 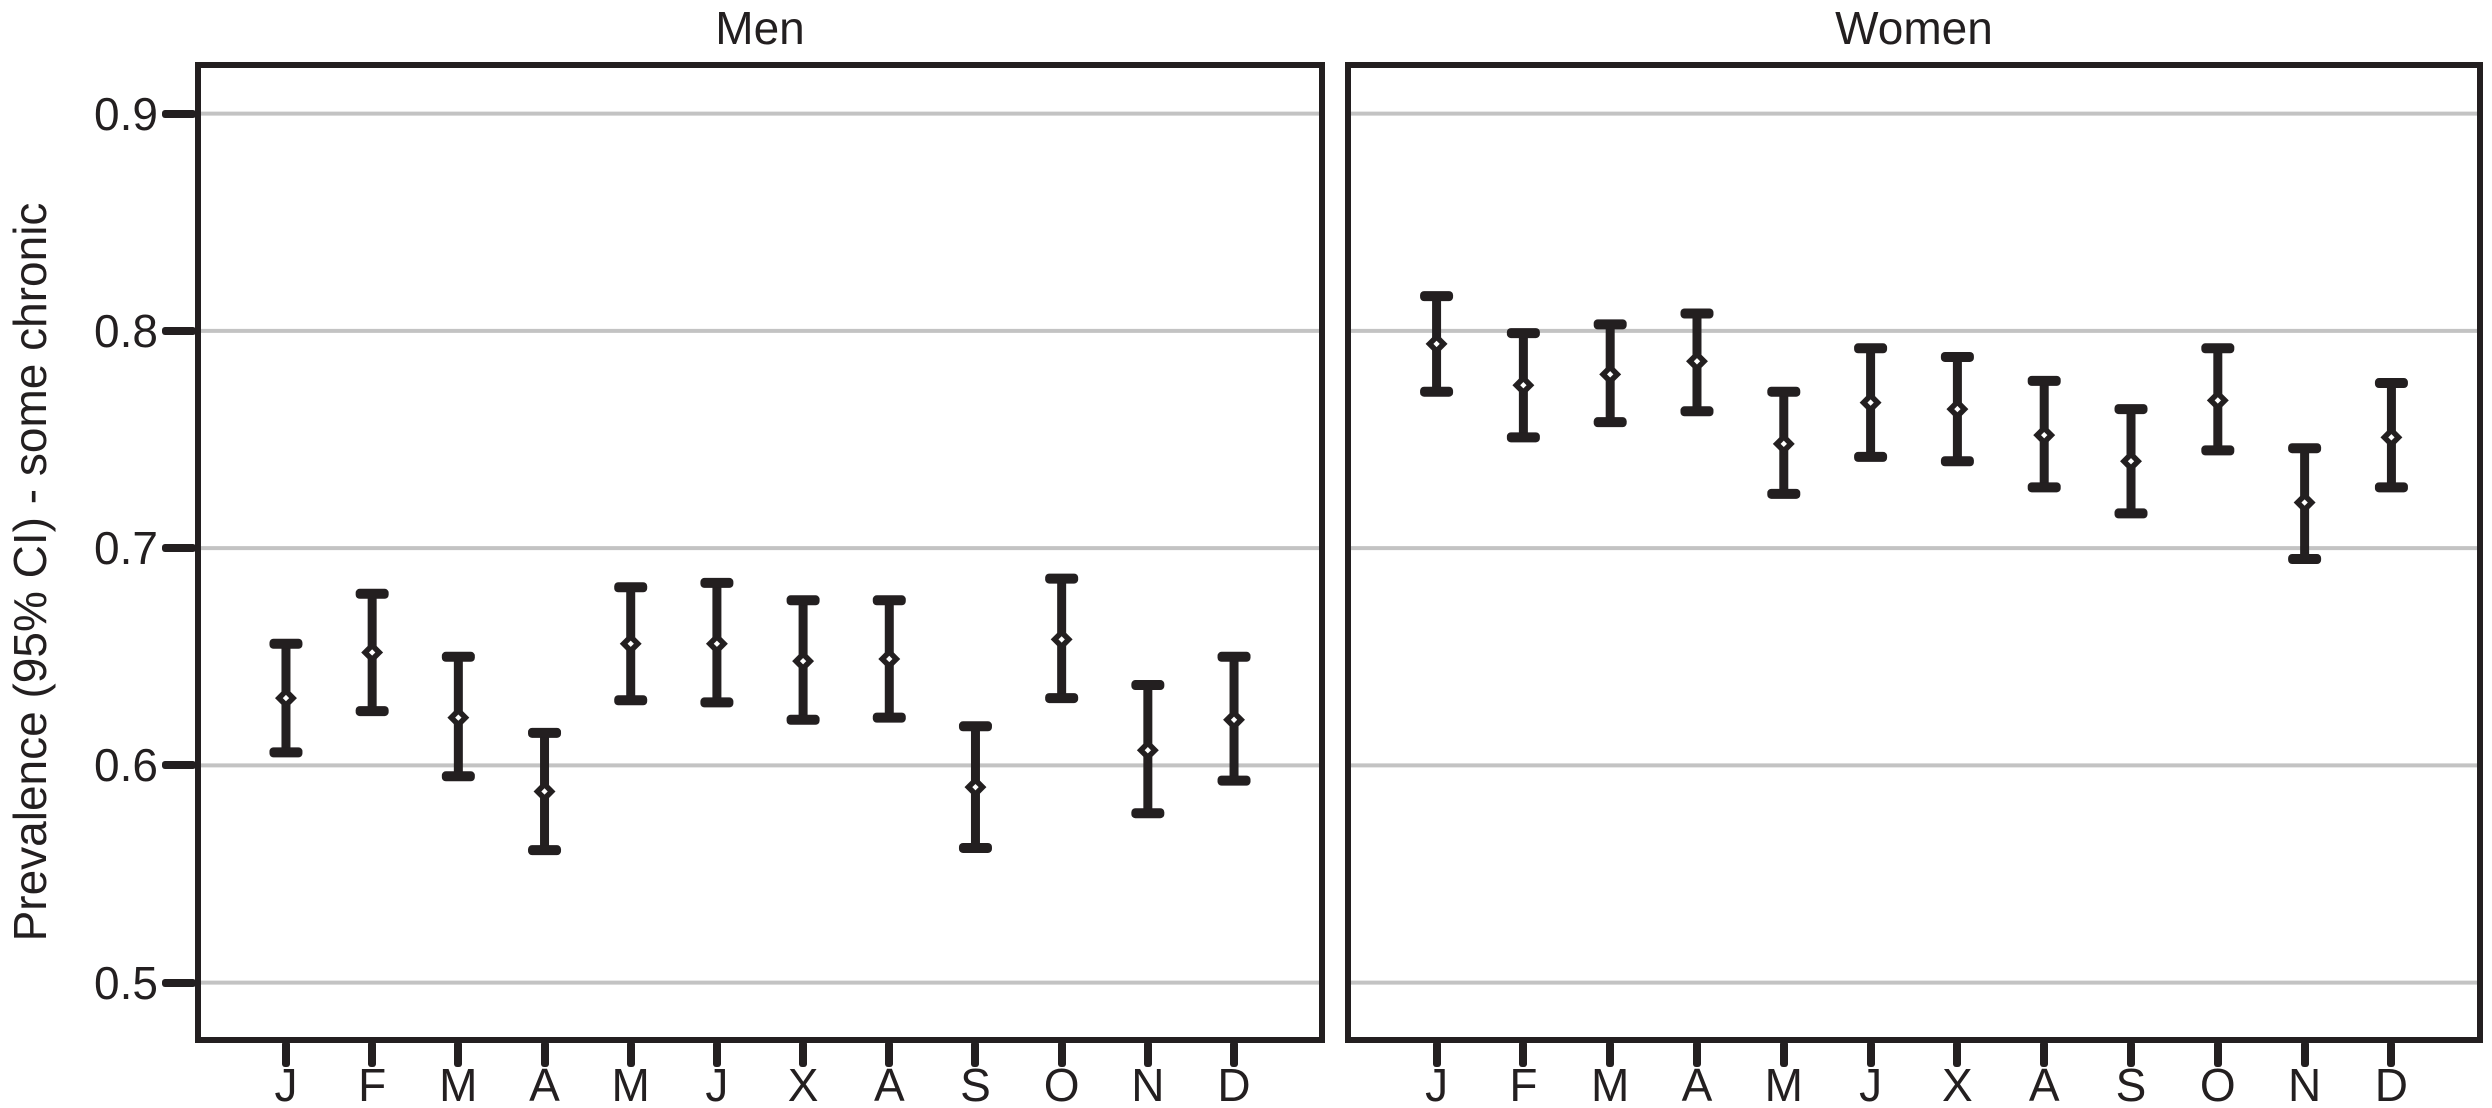 I want to click on x-tick-label: D, so click(x=2391, y=1083).